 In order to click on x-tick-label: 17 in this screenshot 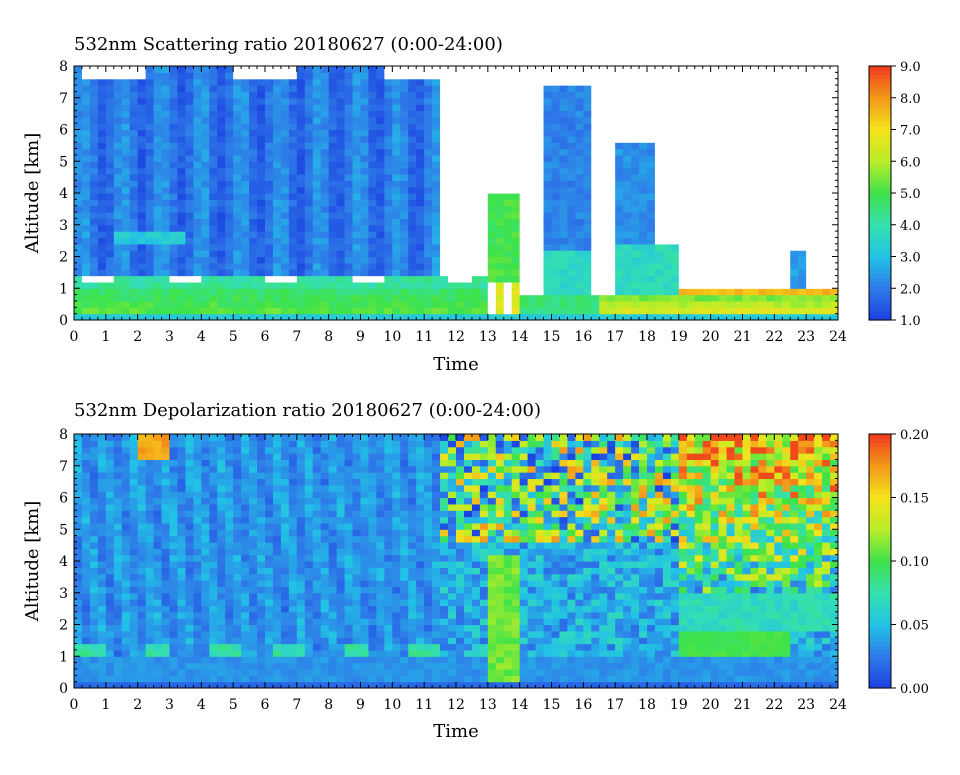, I will do `click(615, 337)`.